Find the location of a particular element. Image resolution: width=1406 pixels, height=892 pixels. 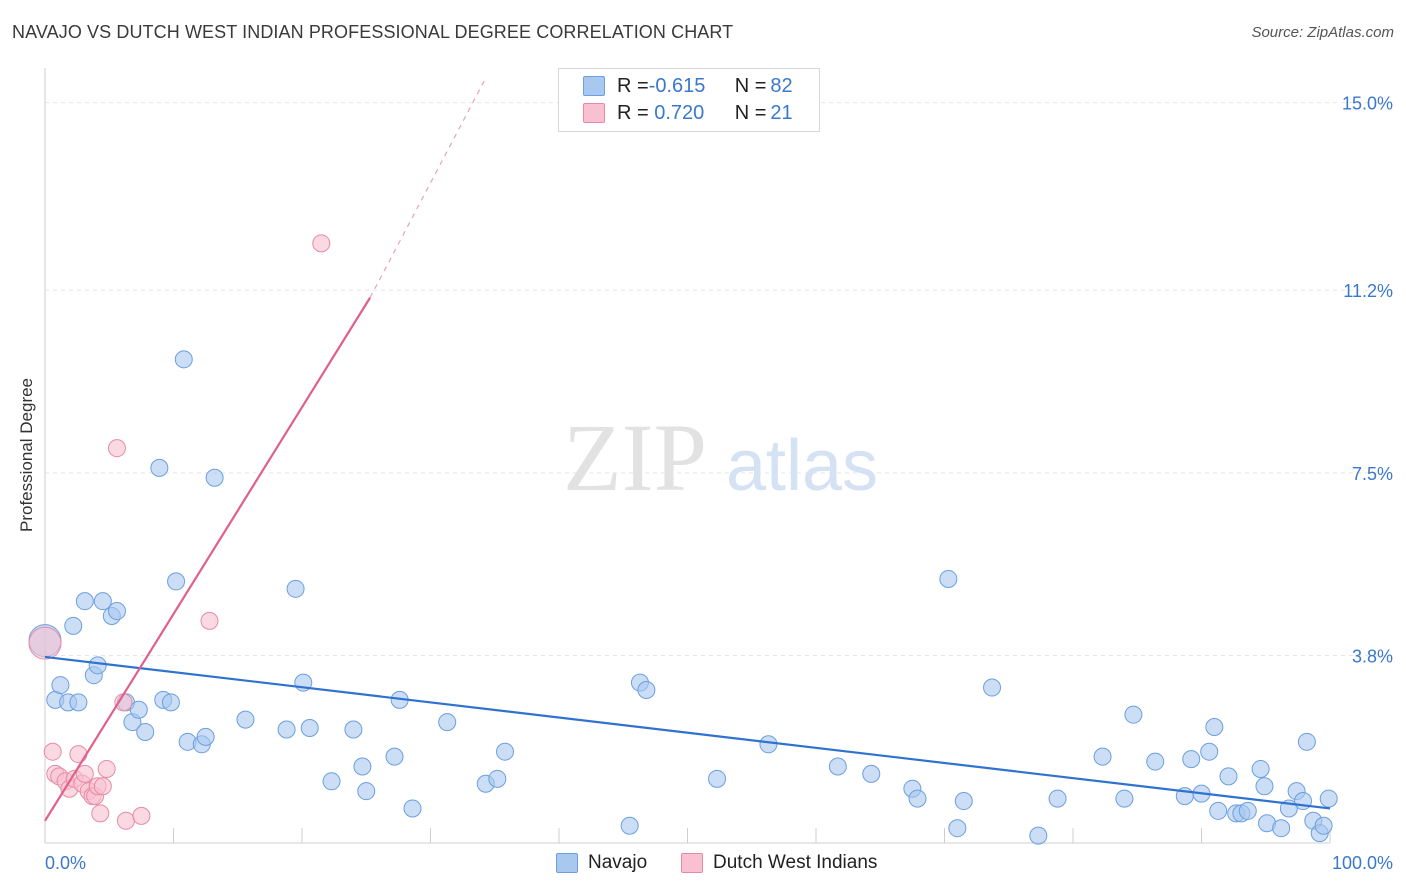

legend-swatch-dutch-west-indians is located at coordinates (594, 113).